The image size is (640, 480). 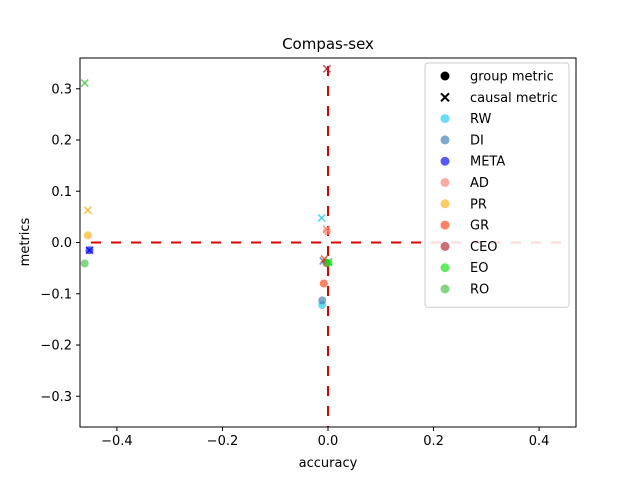 I want to click on point-group-ro, so click(x=84, y=263).